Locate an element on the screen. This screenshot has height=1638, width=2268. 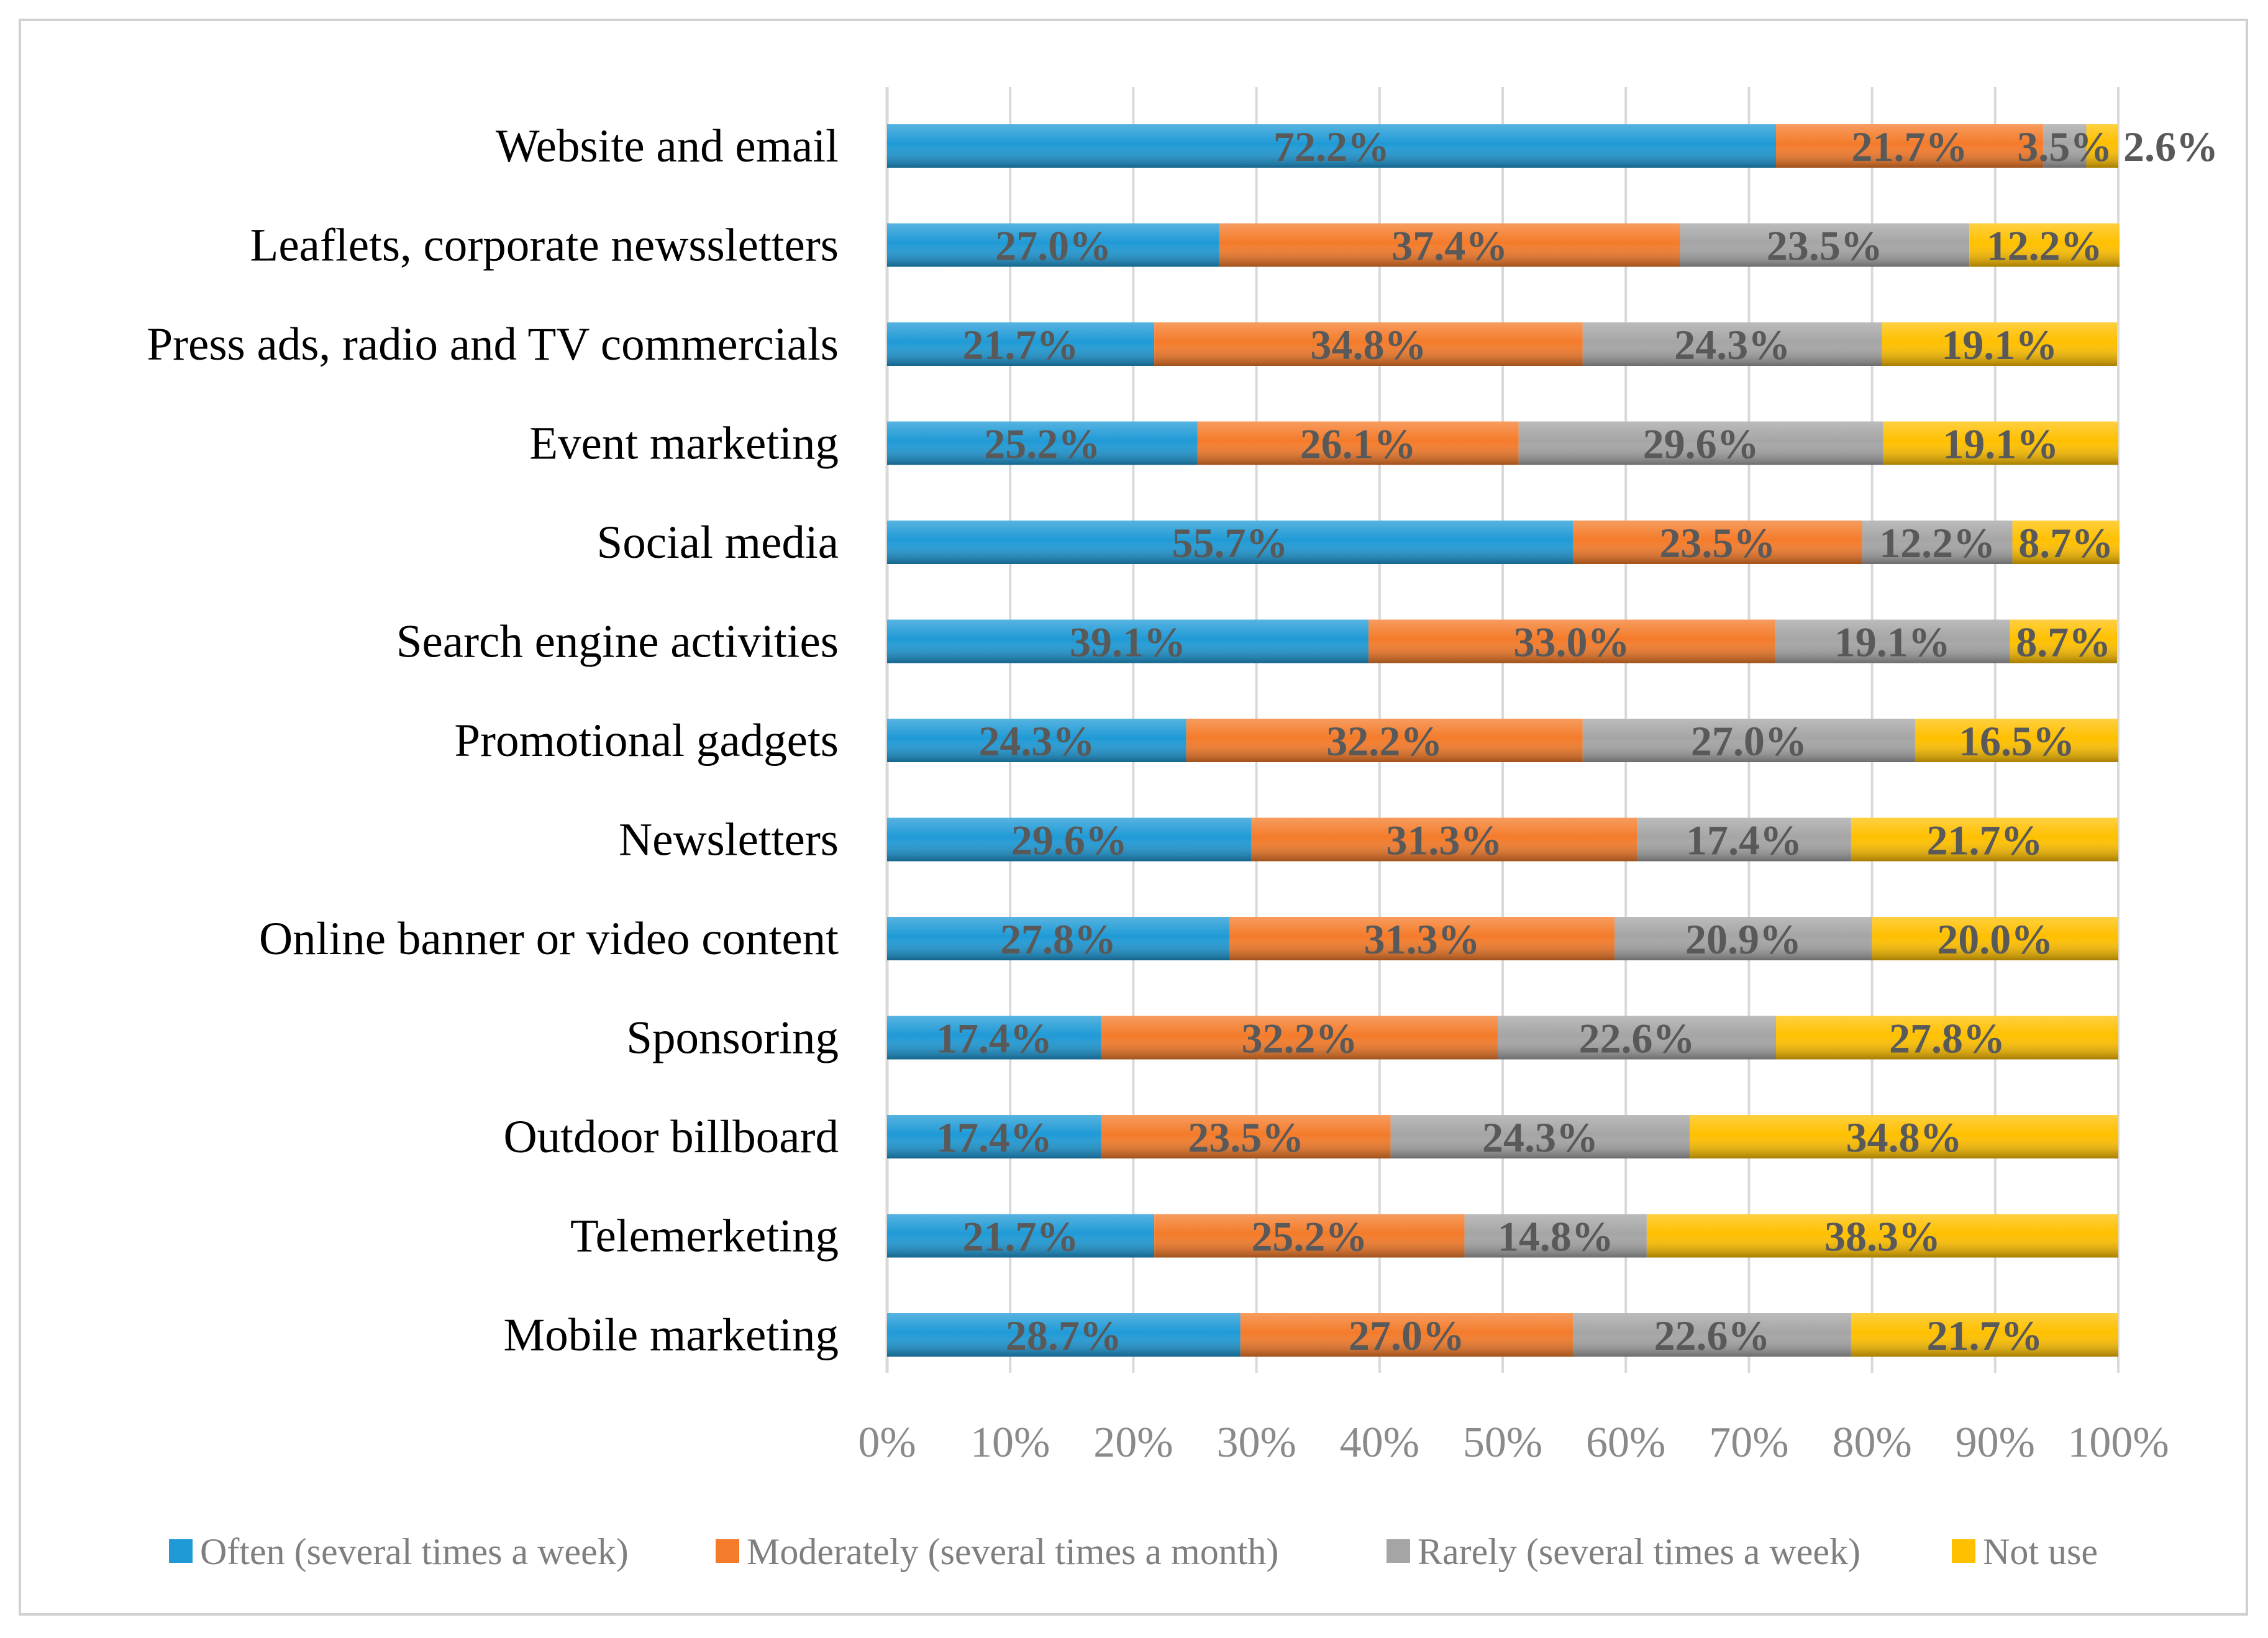
data-label: 16.5% is located at coordinates (2017, 741).